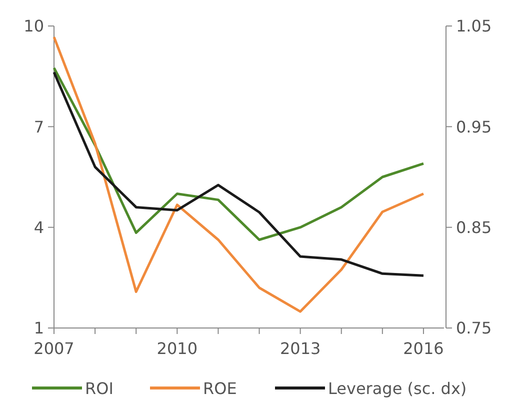  What do you see at coordinates (220, 388) in the screenshot?
I see `legend-label: ROE` at bounding box center [220, 388].